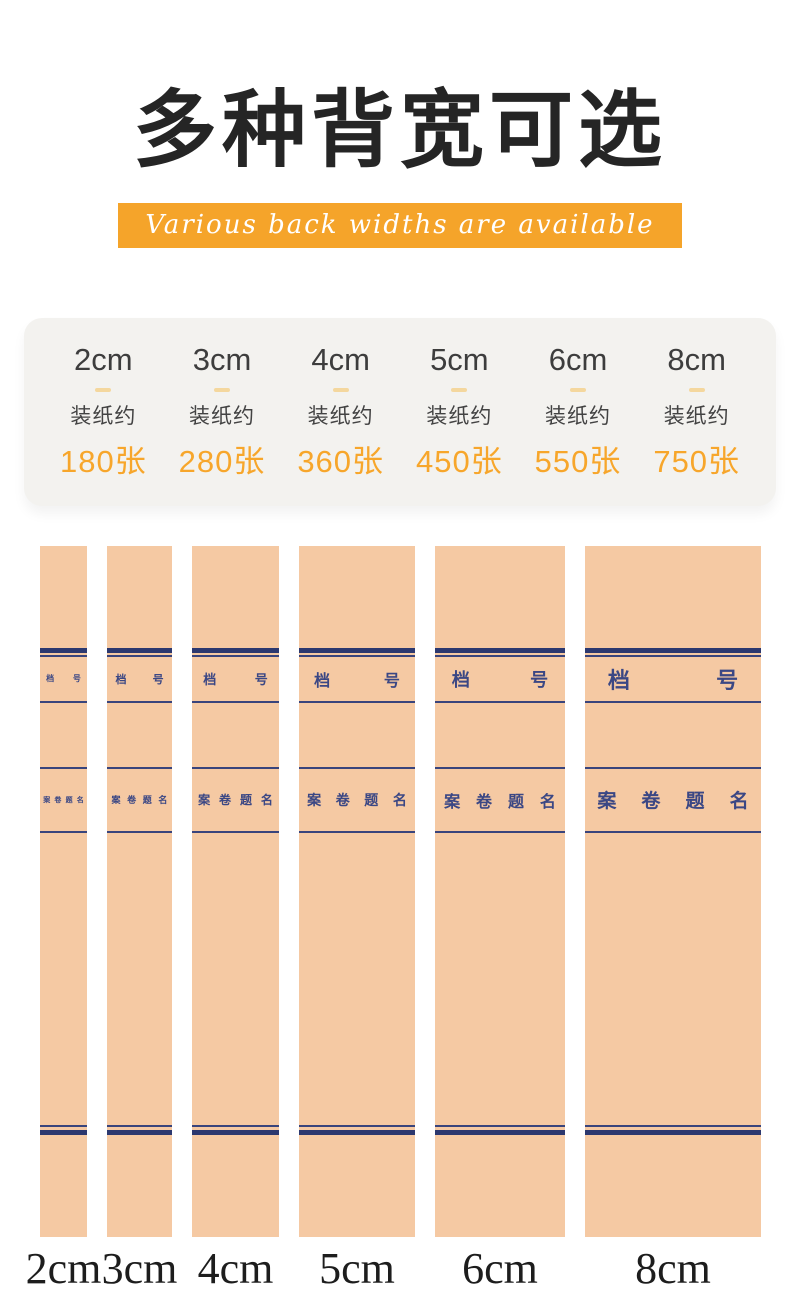 This screenshot has height=1304, width=800. What do you see at coordinates (578, 416) in the screenshot?
I see `spec-capacity-note: 装纸约` at bounding box center [578, 416].